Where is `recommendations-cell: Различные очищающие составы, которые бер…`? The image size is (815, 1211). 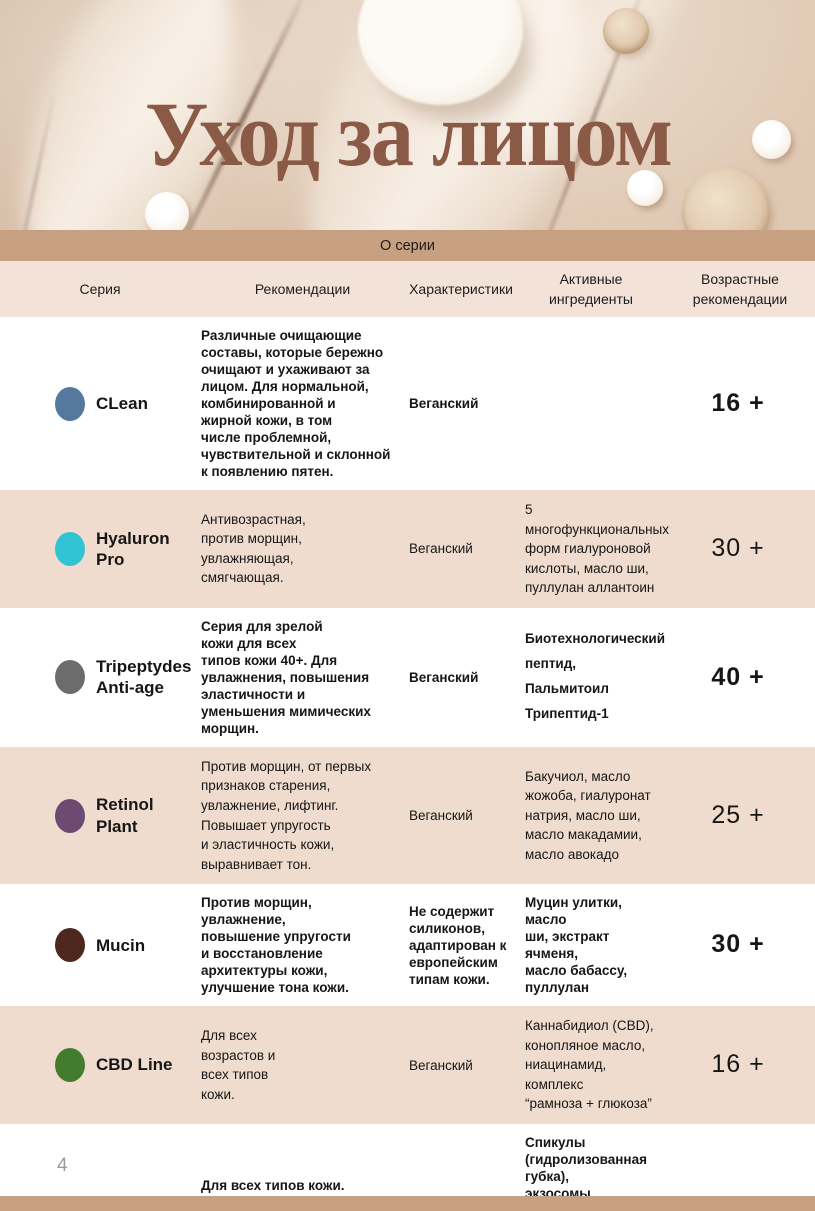 recommendations-cell: Различные очищающие составы, которые бер… is located at coordinates (296, 403).